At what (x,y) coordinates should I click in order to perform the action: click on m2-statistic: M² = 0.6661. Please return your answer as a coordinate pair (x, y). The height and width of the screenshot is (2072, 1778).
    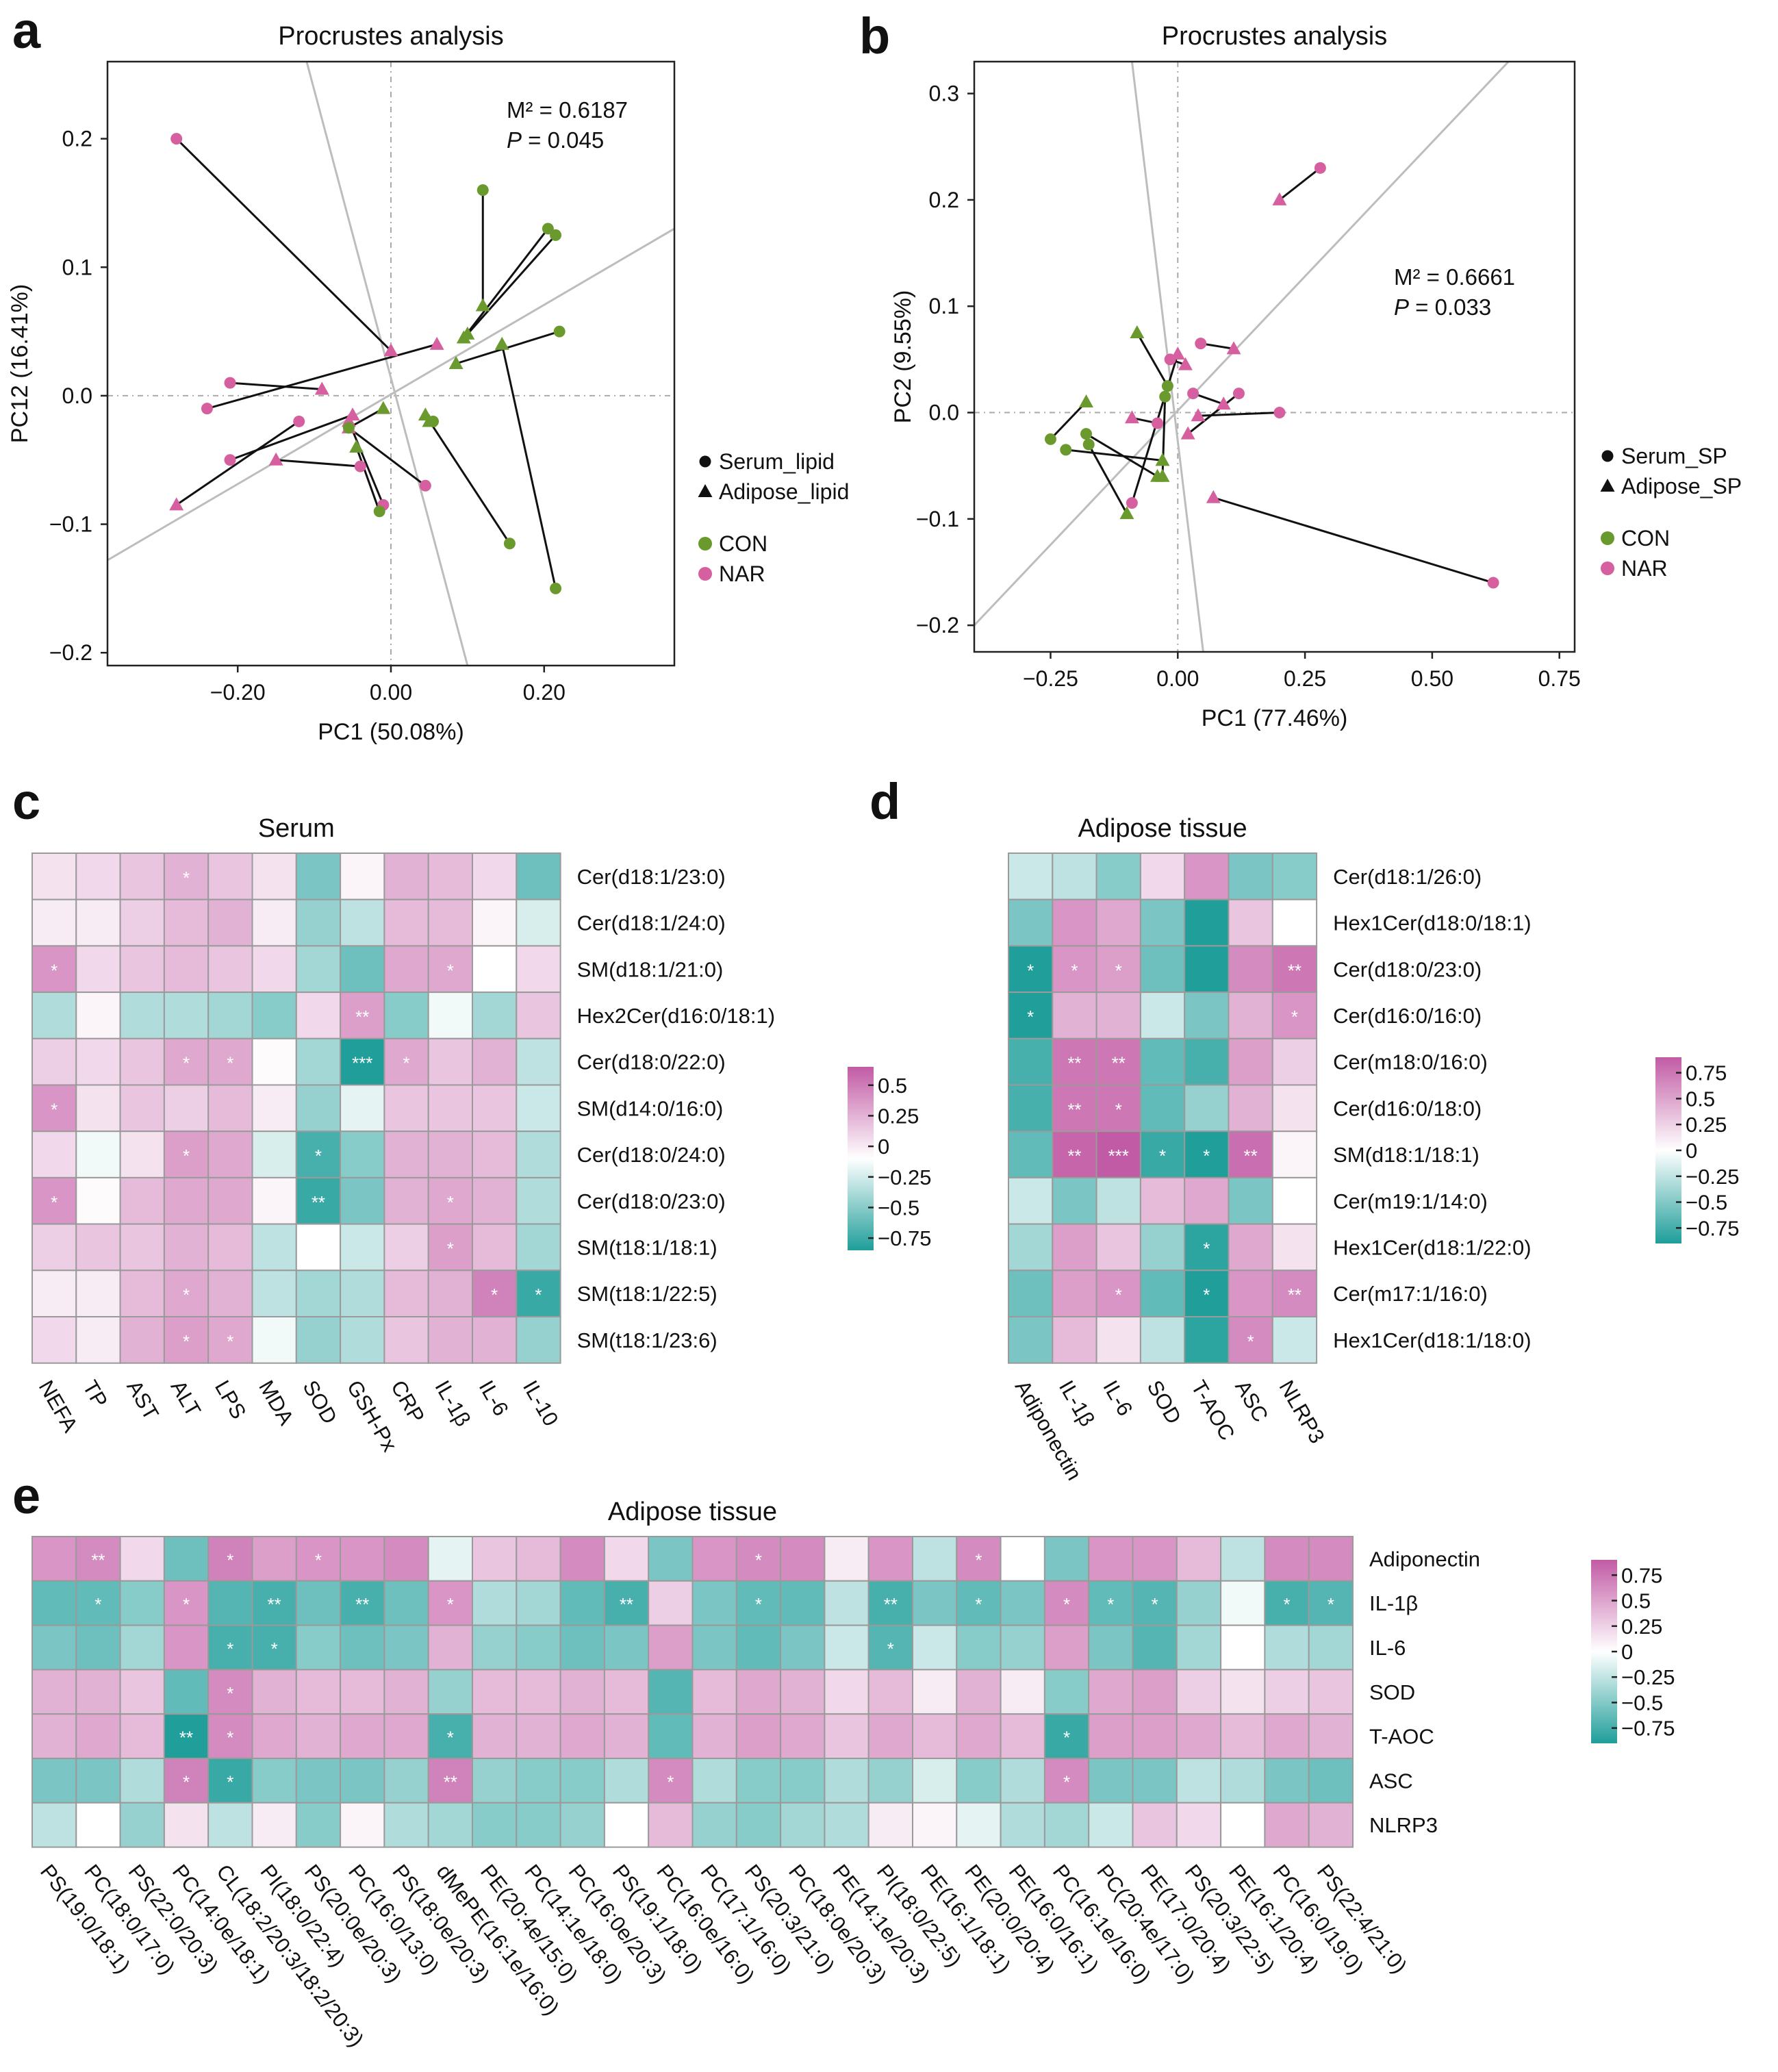
    Looking at the image, I should click on (1454, 277).